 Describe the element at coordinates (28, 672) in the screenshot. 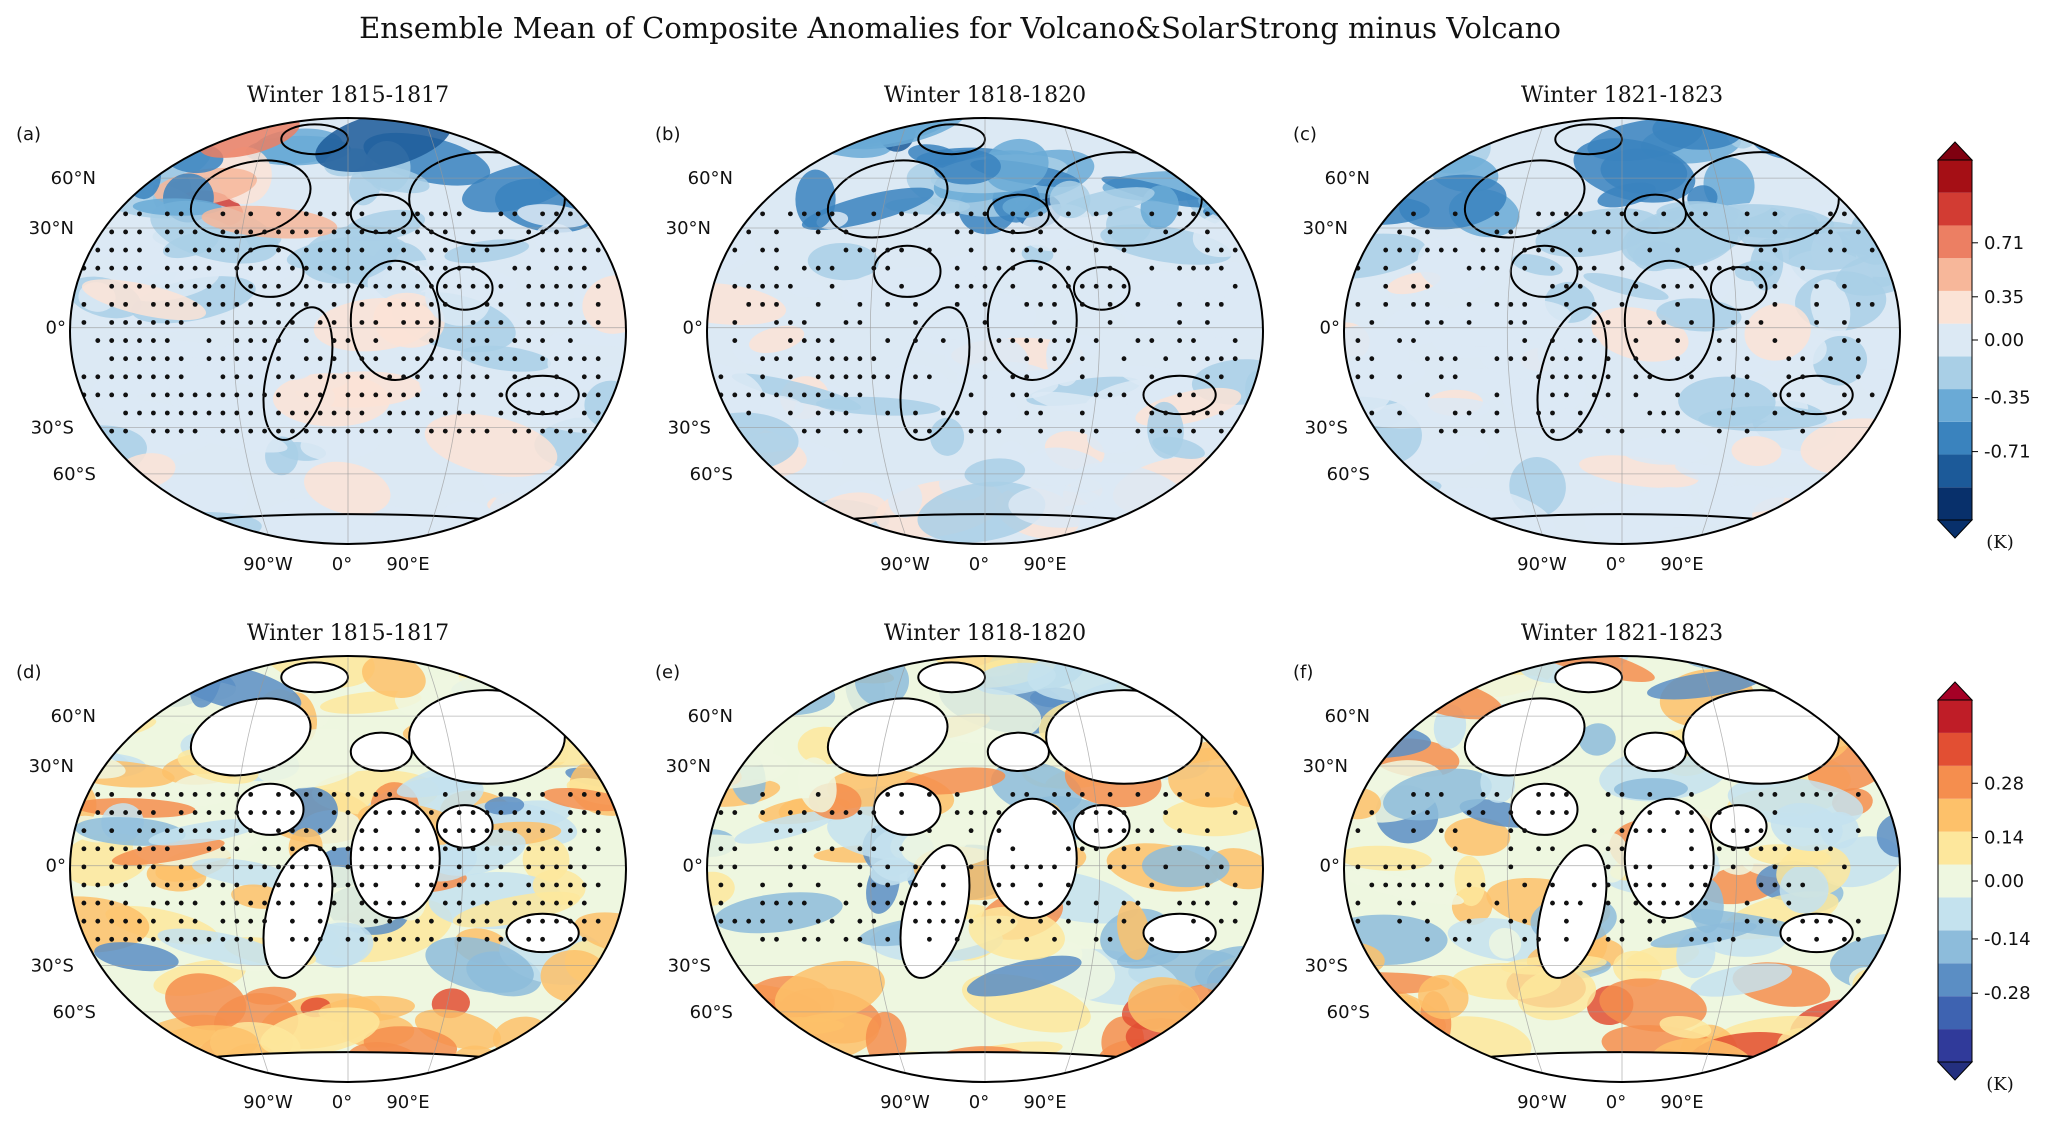

I see `panel-label: (d)` at that location.